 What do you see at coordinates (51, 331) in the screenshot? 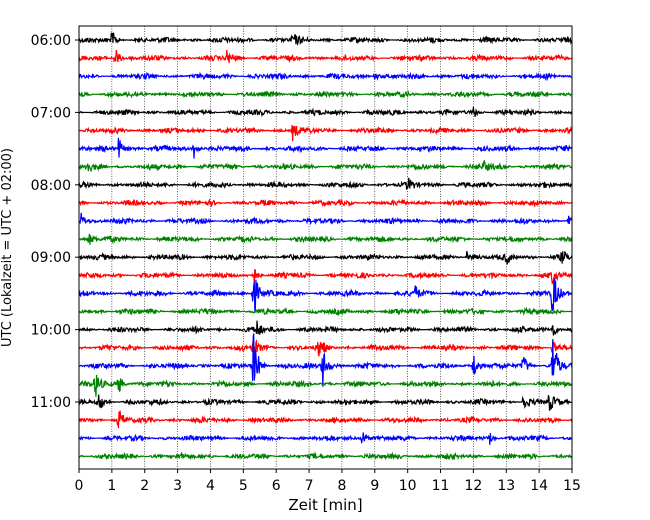
I see `y-tick-label: 10:00` at bounding box center [51, 331].